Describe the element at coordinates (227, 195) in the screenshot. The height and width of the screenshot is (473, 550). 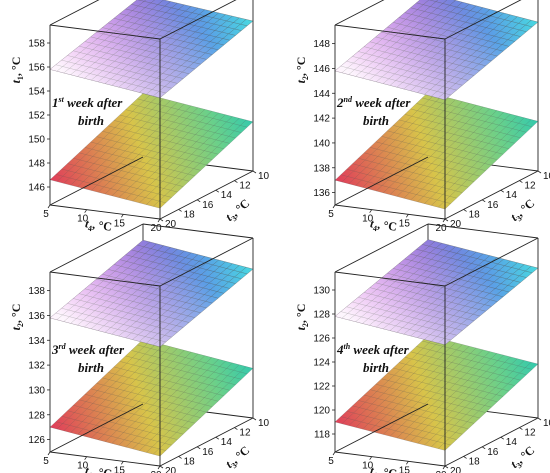
I see `y-tick-label: 14` at that location.